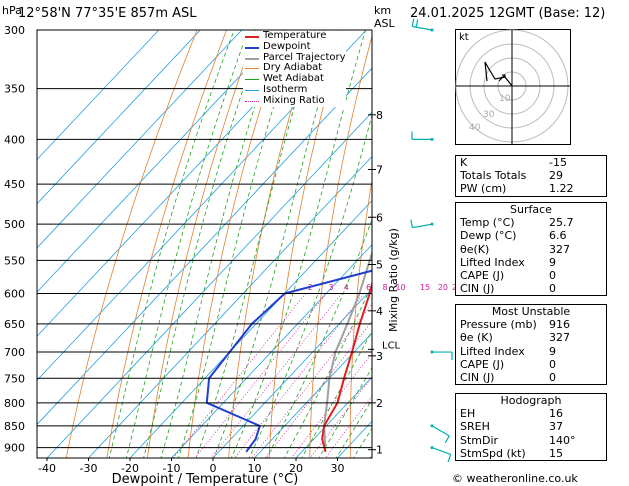  Describe the element at coordinates (14, 378) in the screenshot. I see `pressure-tick-label: 750` at that location.